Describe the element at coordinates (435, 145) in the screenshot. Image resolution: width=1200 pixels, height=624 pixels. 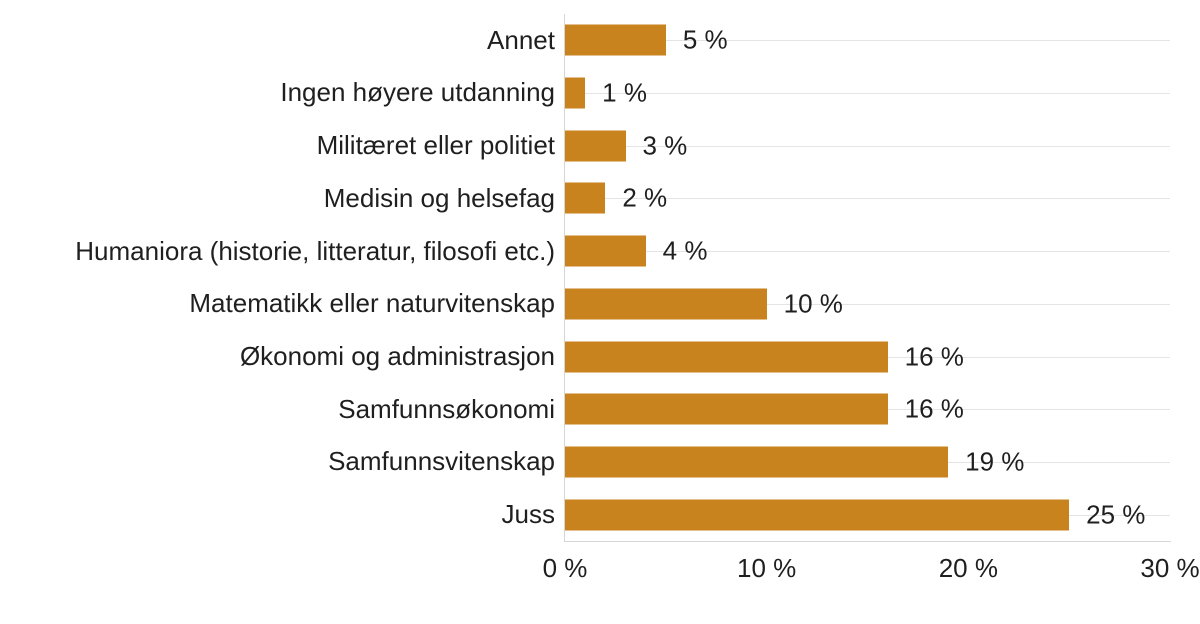
I see `category-label: Militæret eller politiet` at that location.